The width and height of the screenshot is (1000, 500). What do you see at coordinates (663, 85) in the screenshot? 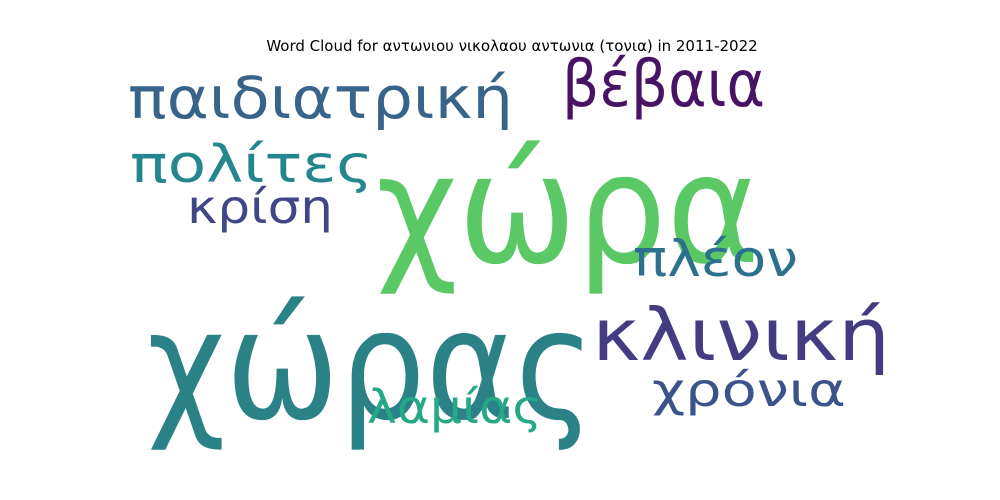
I see `word-4: βέβαια` at bounding box center [663, 85].